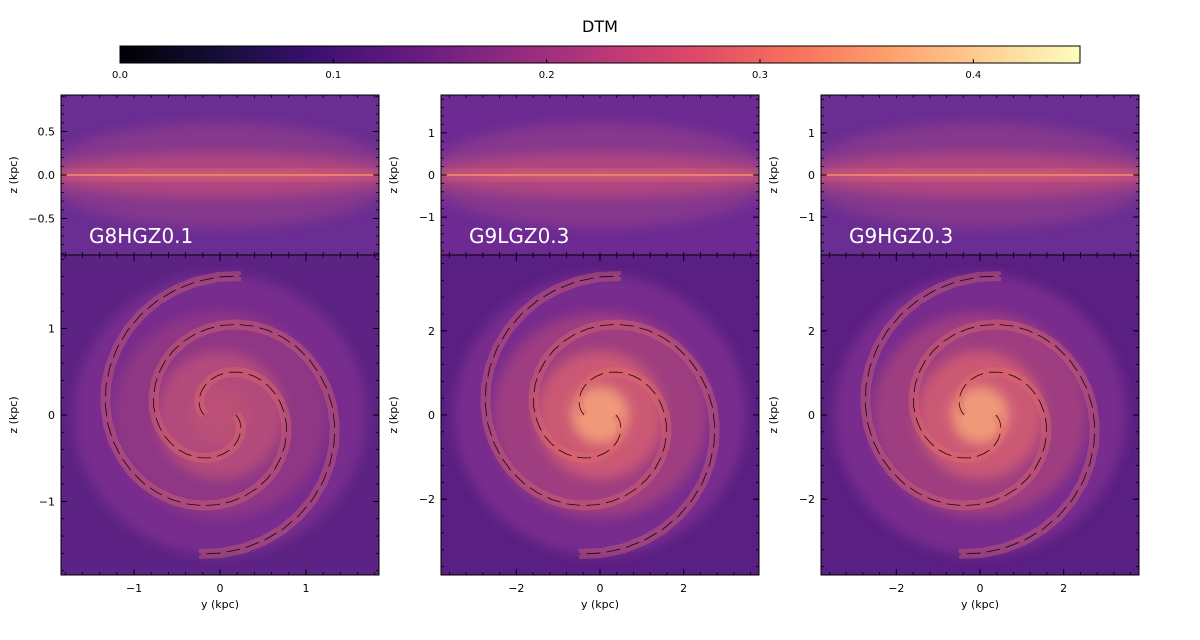 This screenshot has width=1200, height=640. What do you see at coordinates (519, 236) in the screenshot?
I see `simulation-label: G9LGZ0.3` at bounding box center [519, 236].